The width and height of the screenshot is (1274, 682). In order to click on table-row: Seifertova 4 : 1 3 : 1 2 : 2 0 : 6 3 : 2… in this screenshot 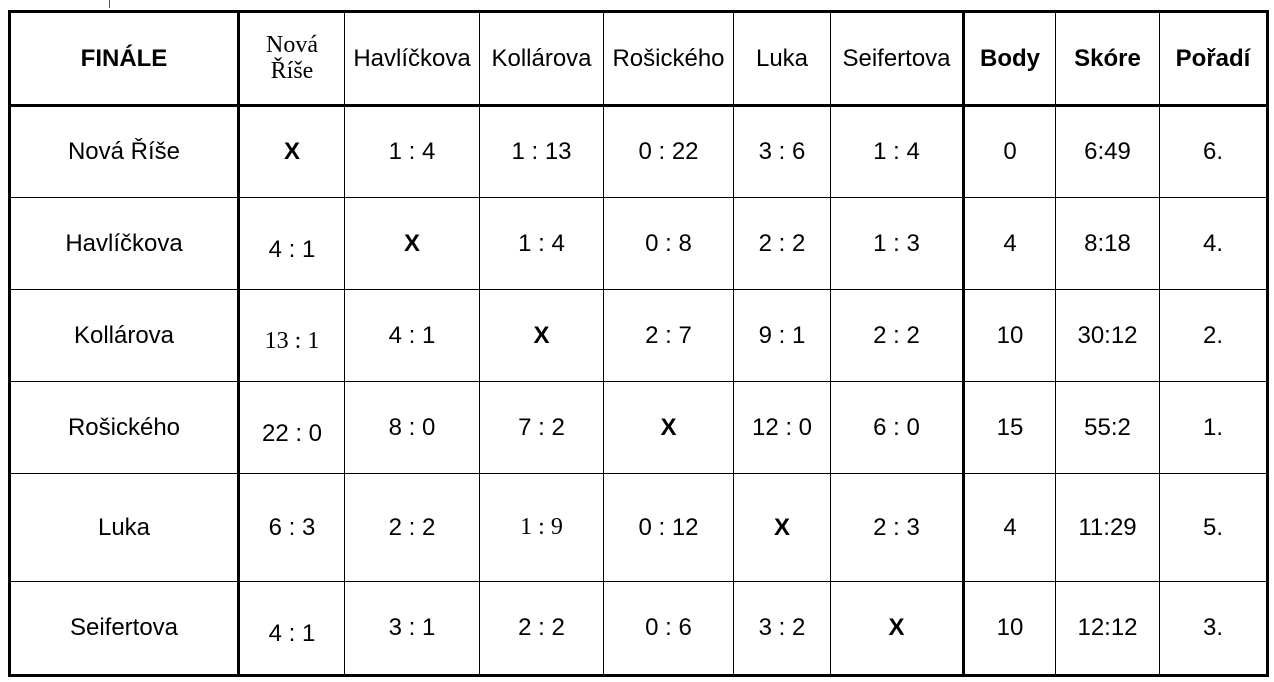, I will do `click(638, 629)`.